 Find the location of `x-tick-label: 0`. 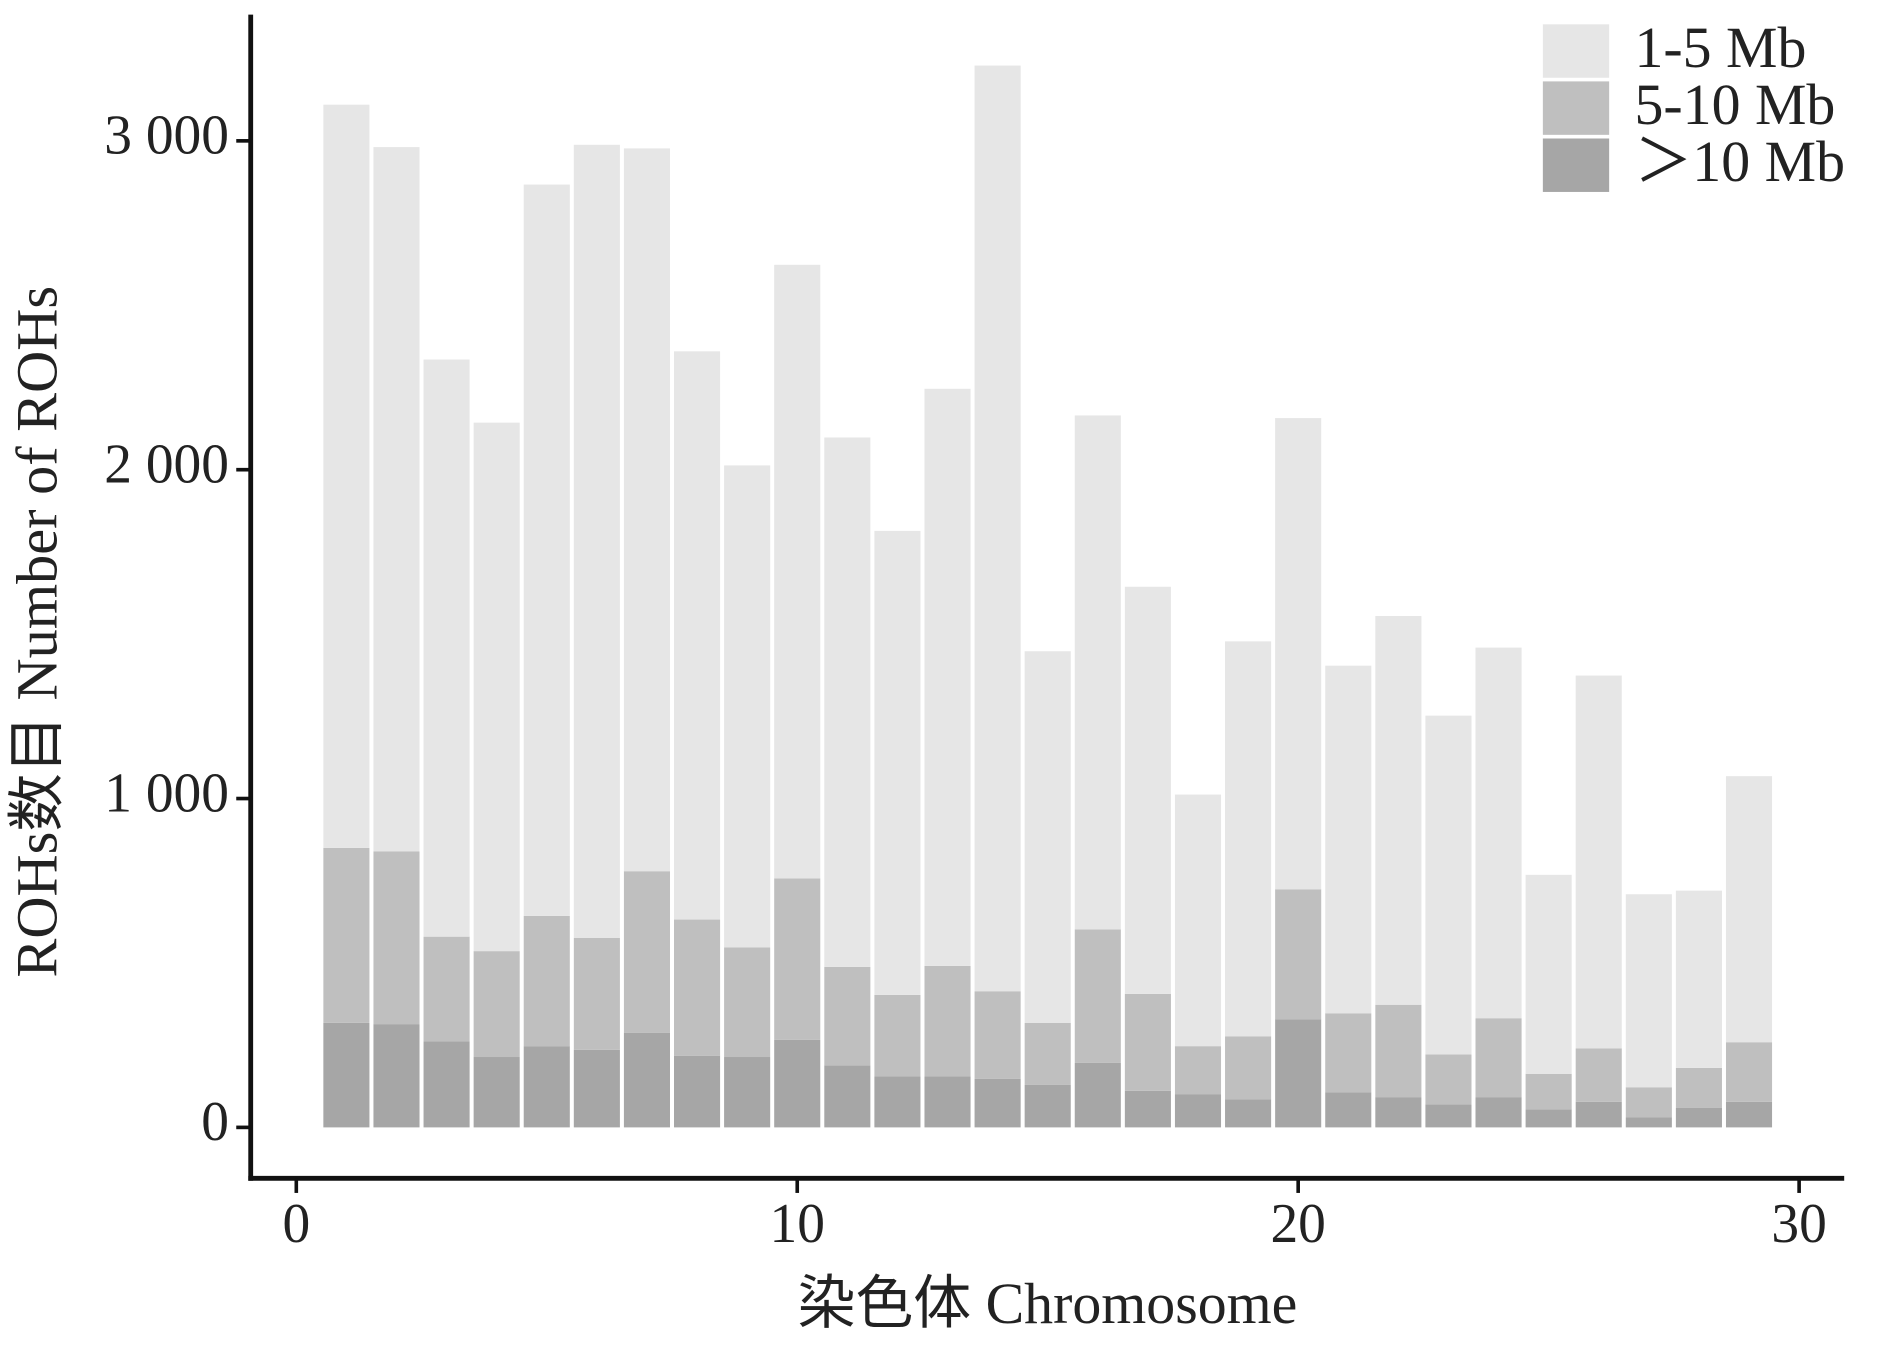

x-tick-label: 0 is located at coordinates (296, 1224).